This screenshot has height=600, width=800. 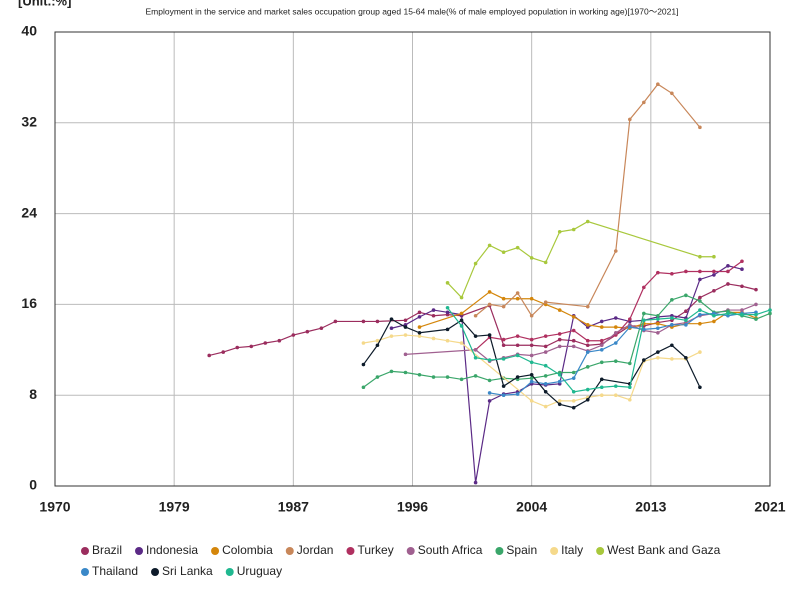 I want to click on legend-label: Sri Lanka, so click(x=187, y=571).